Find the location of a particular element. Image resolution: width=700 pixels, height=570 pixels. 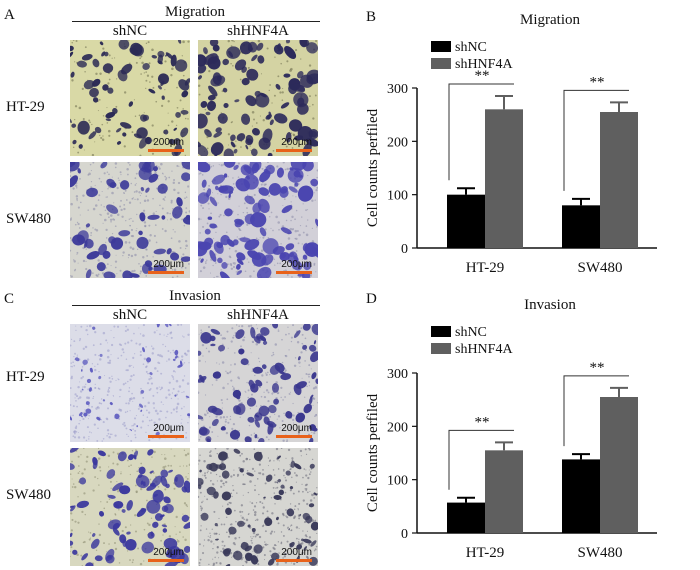

legend-swatch-shnc is located at coordinates (441, 331).